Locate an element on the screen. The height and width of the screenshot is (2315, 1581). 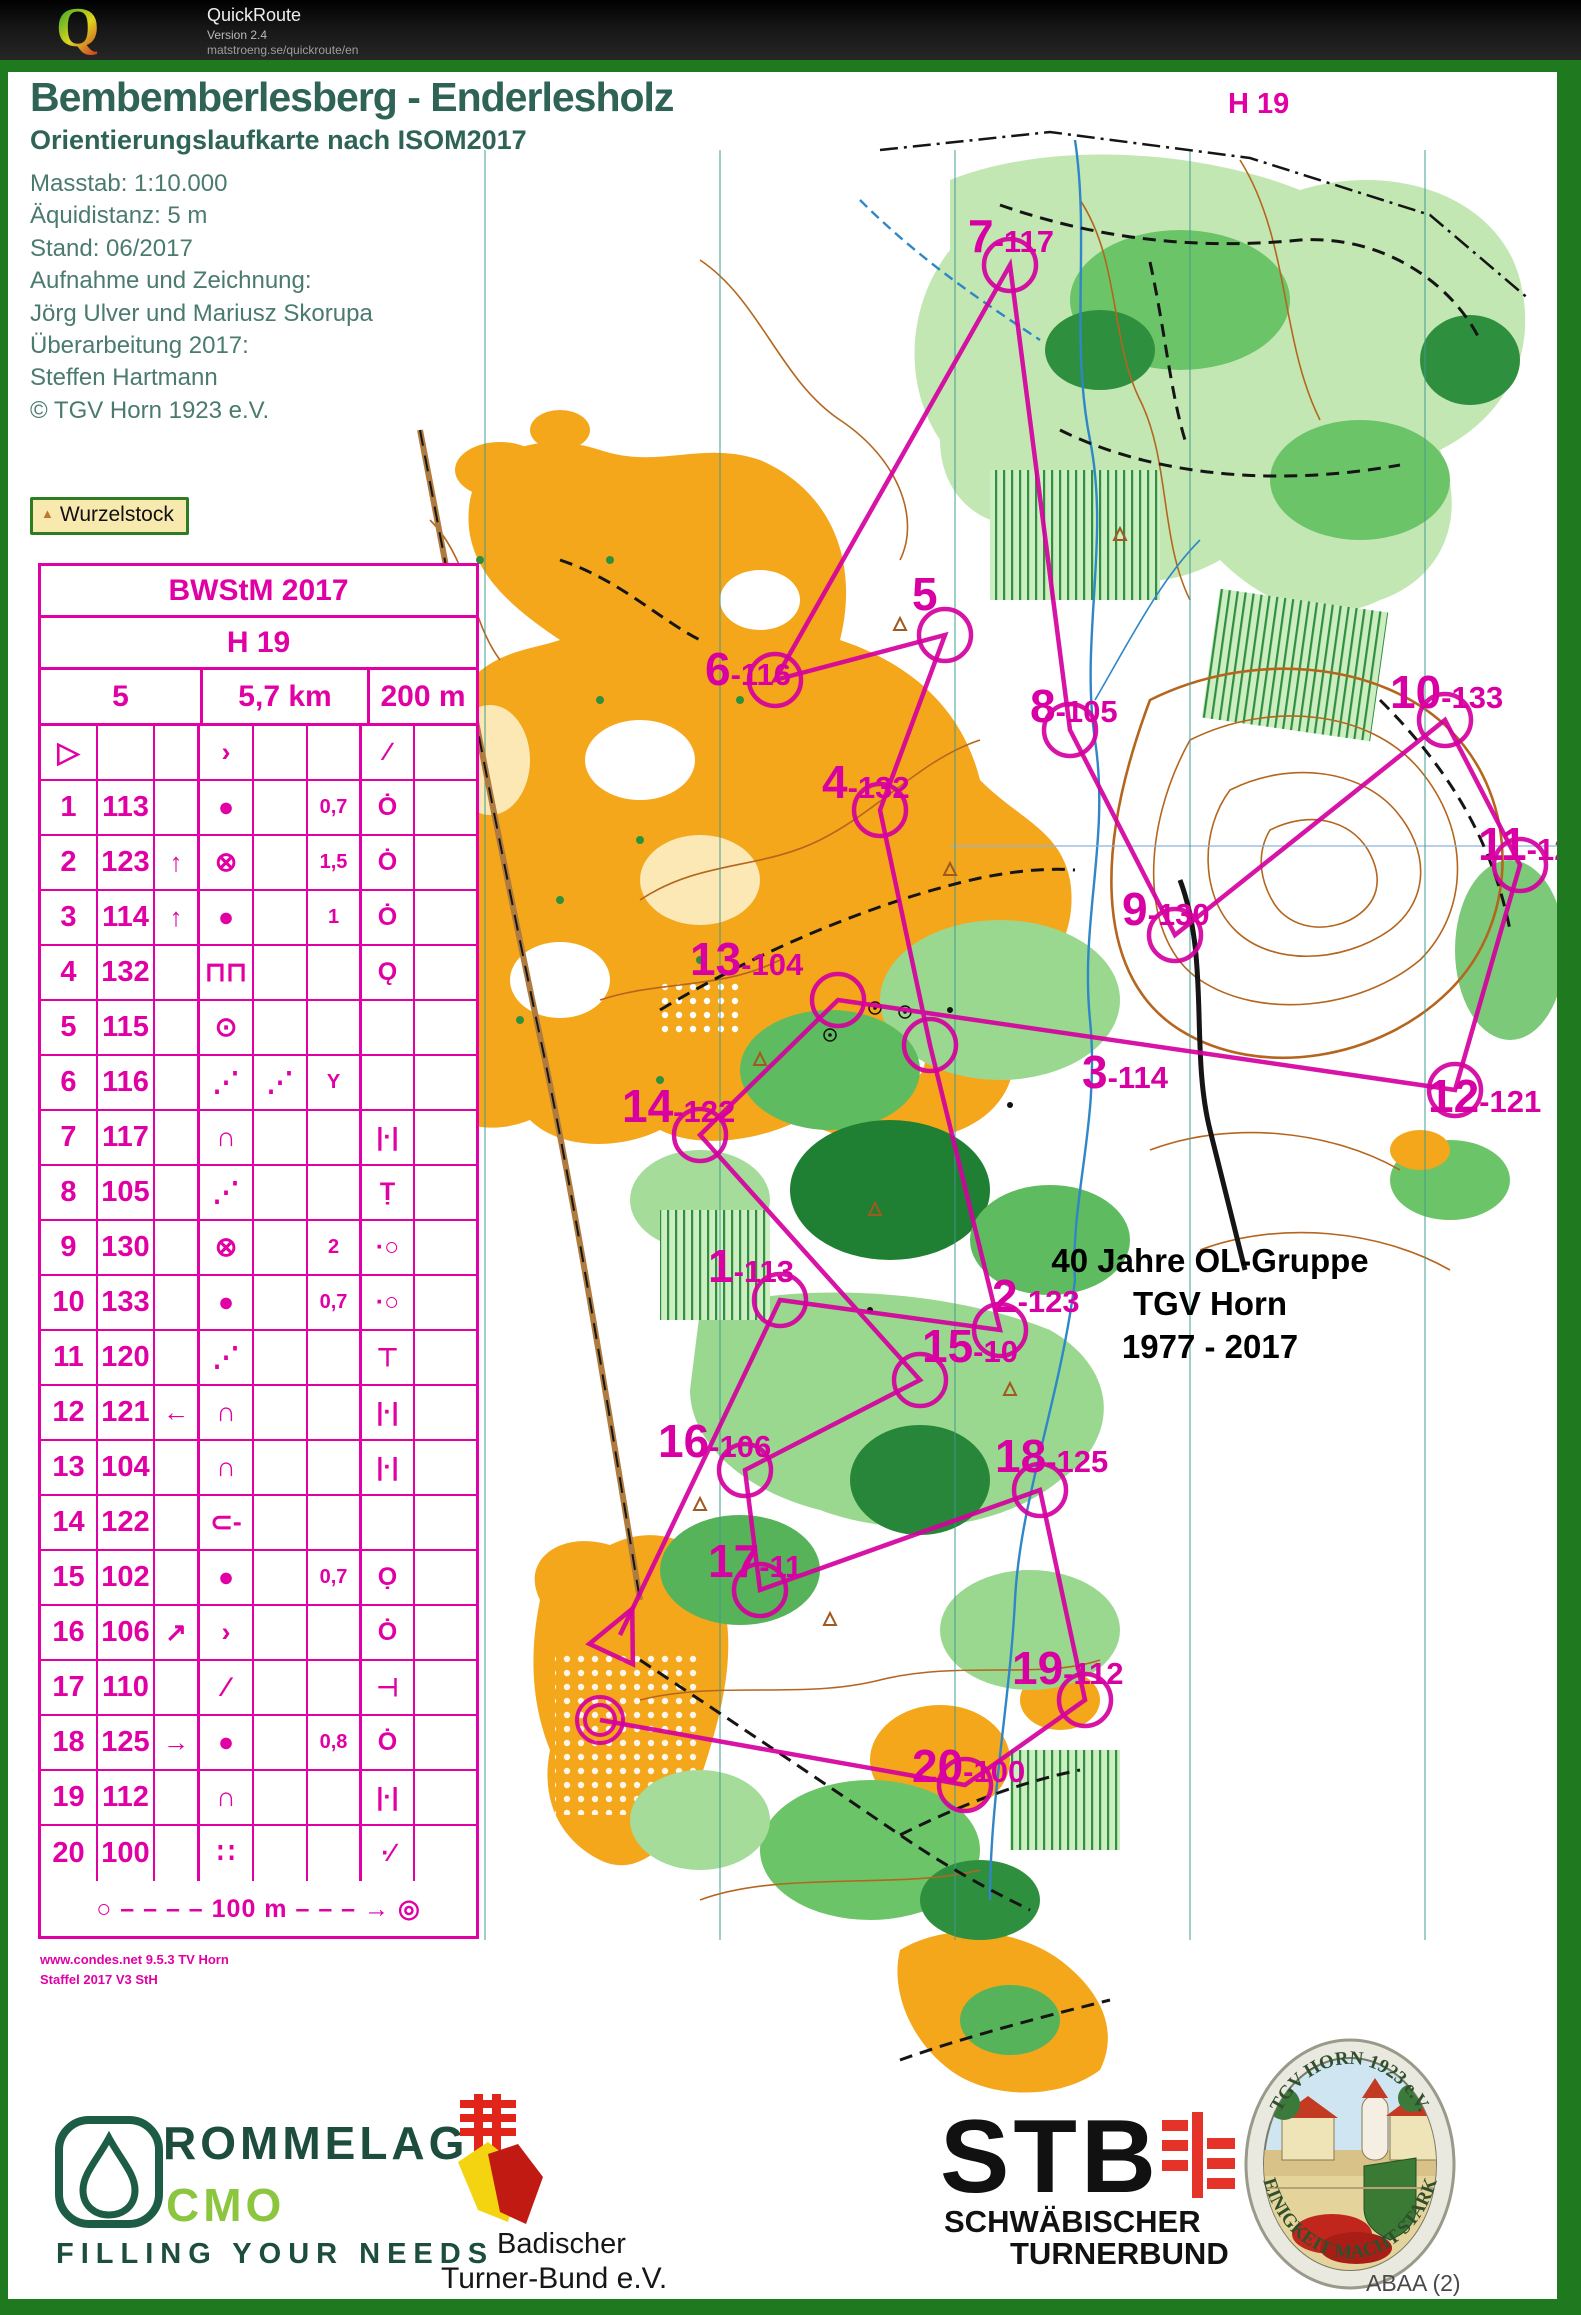
course-file-version: Staffel 2017 V3 StH is located at coordinates (99, 1979).